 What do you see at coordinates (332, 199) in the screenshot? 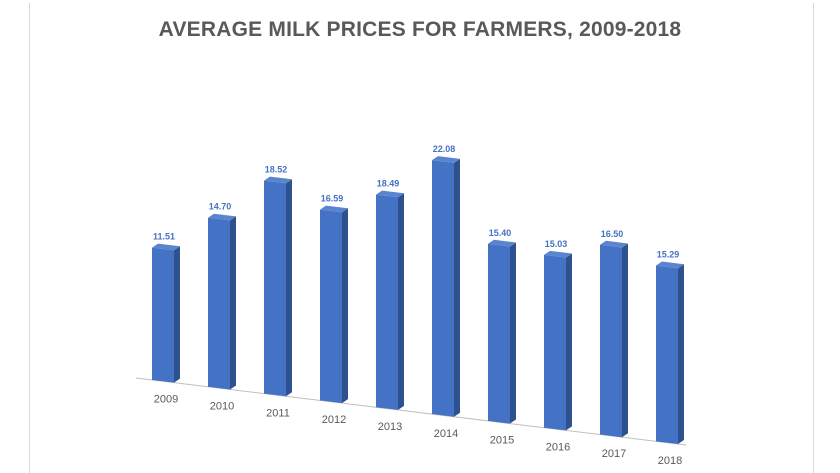
I see `data-label-2012: 16.59` at bounding box center [332, 199].